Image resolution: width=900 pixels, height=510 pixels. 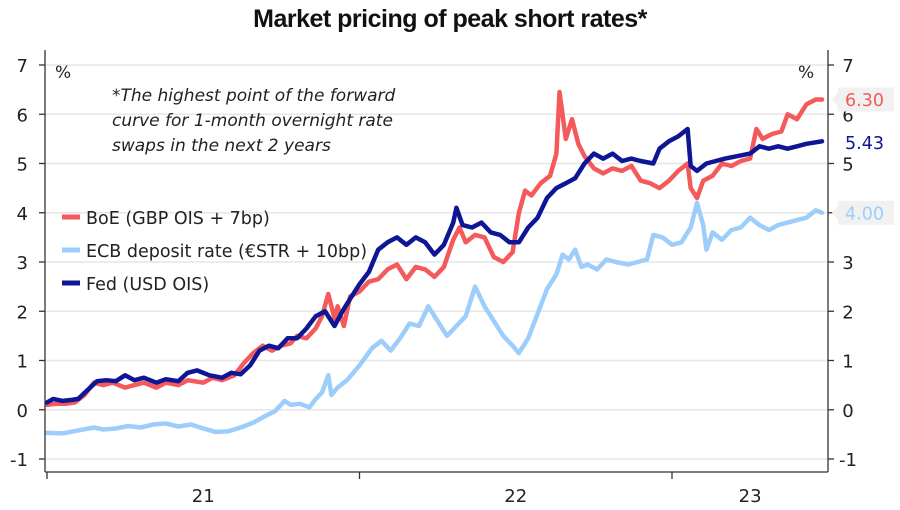 What do you see at coordinates (835, 212) in the screenshot?
I see `end-label-pointer-ecb` at bounding box center [835, 212].